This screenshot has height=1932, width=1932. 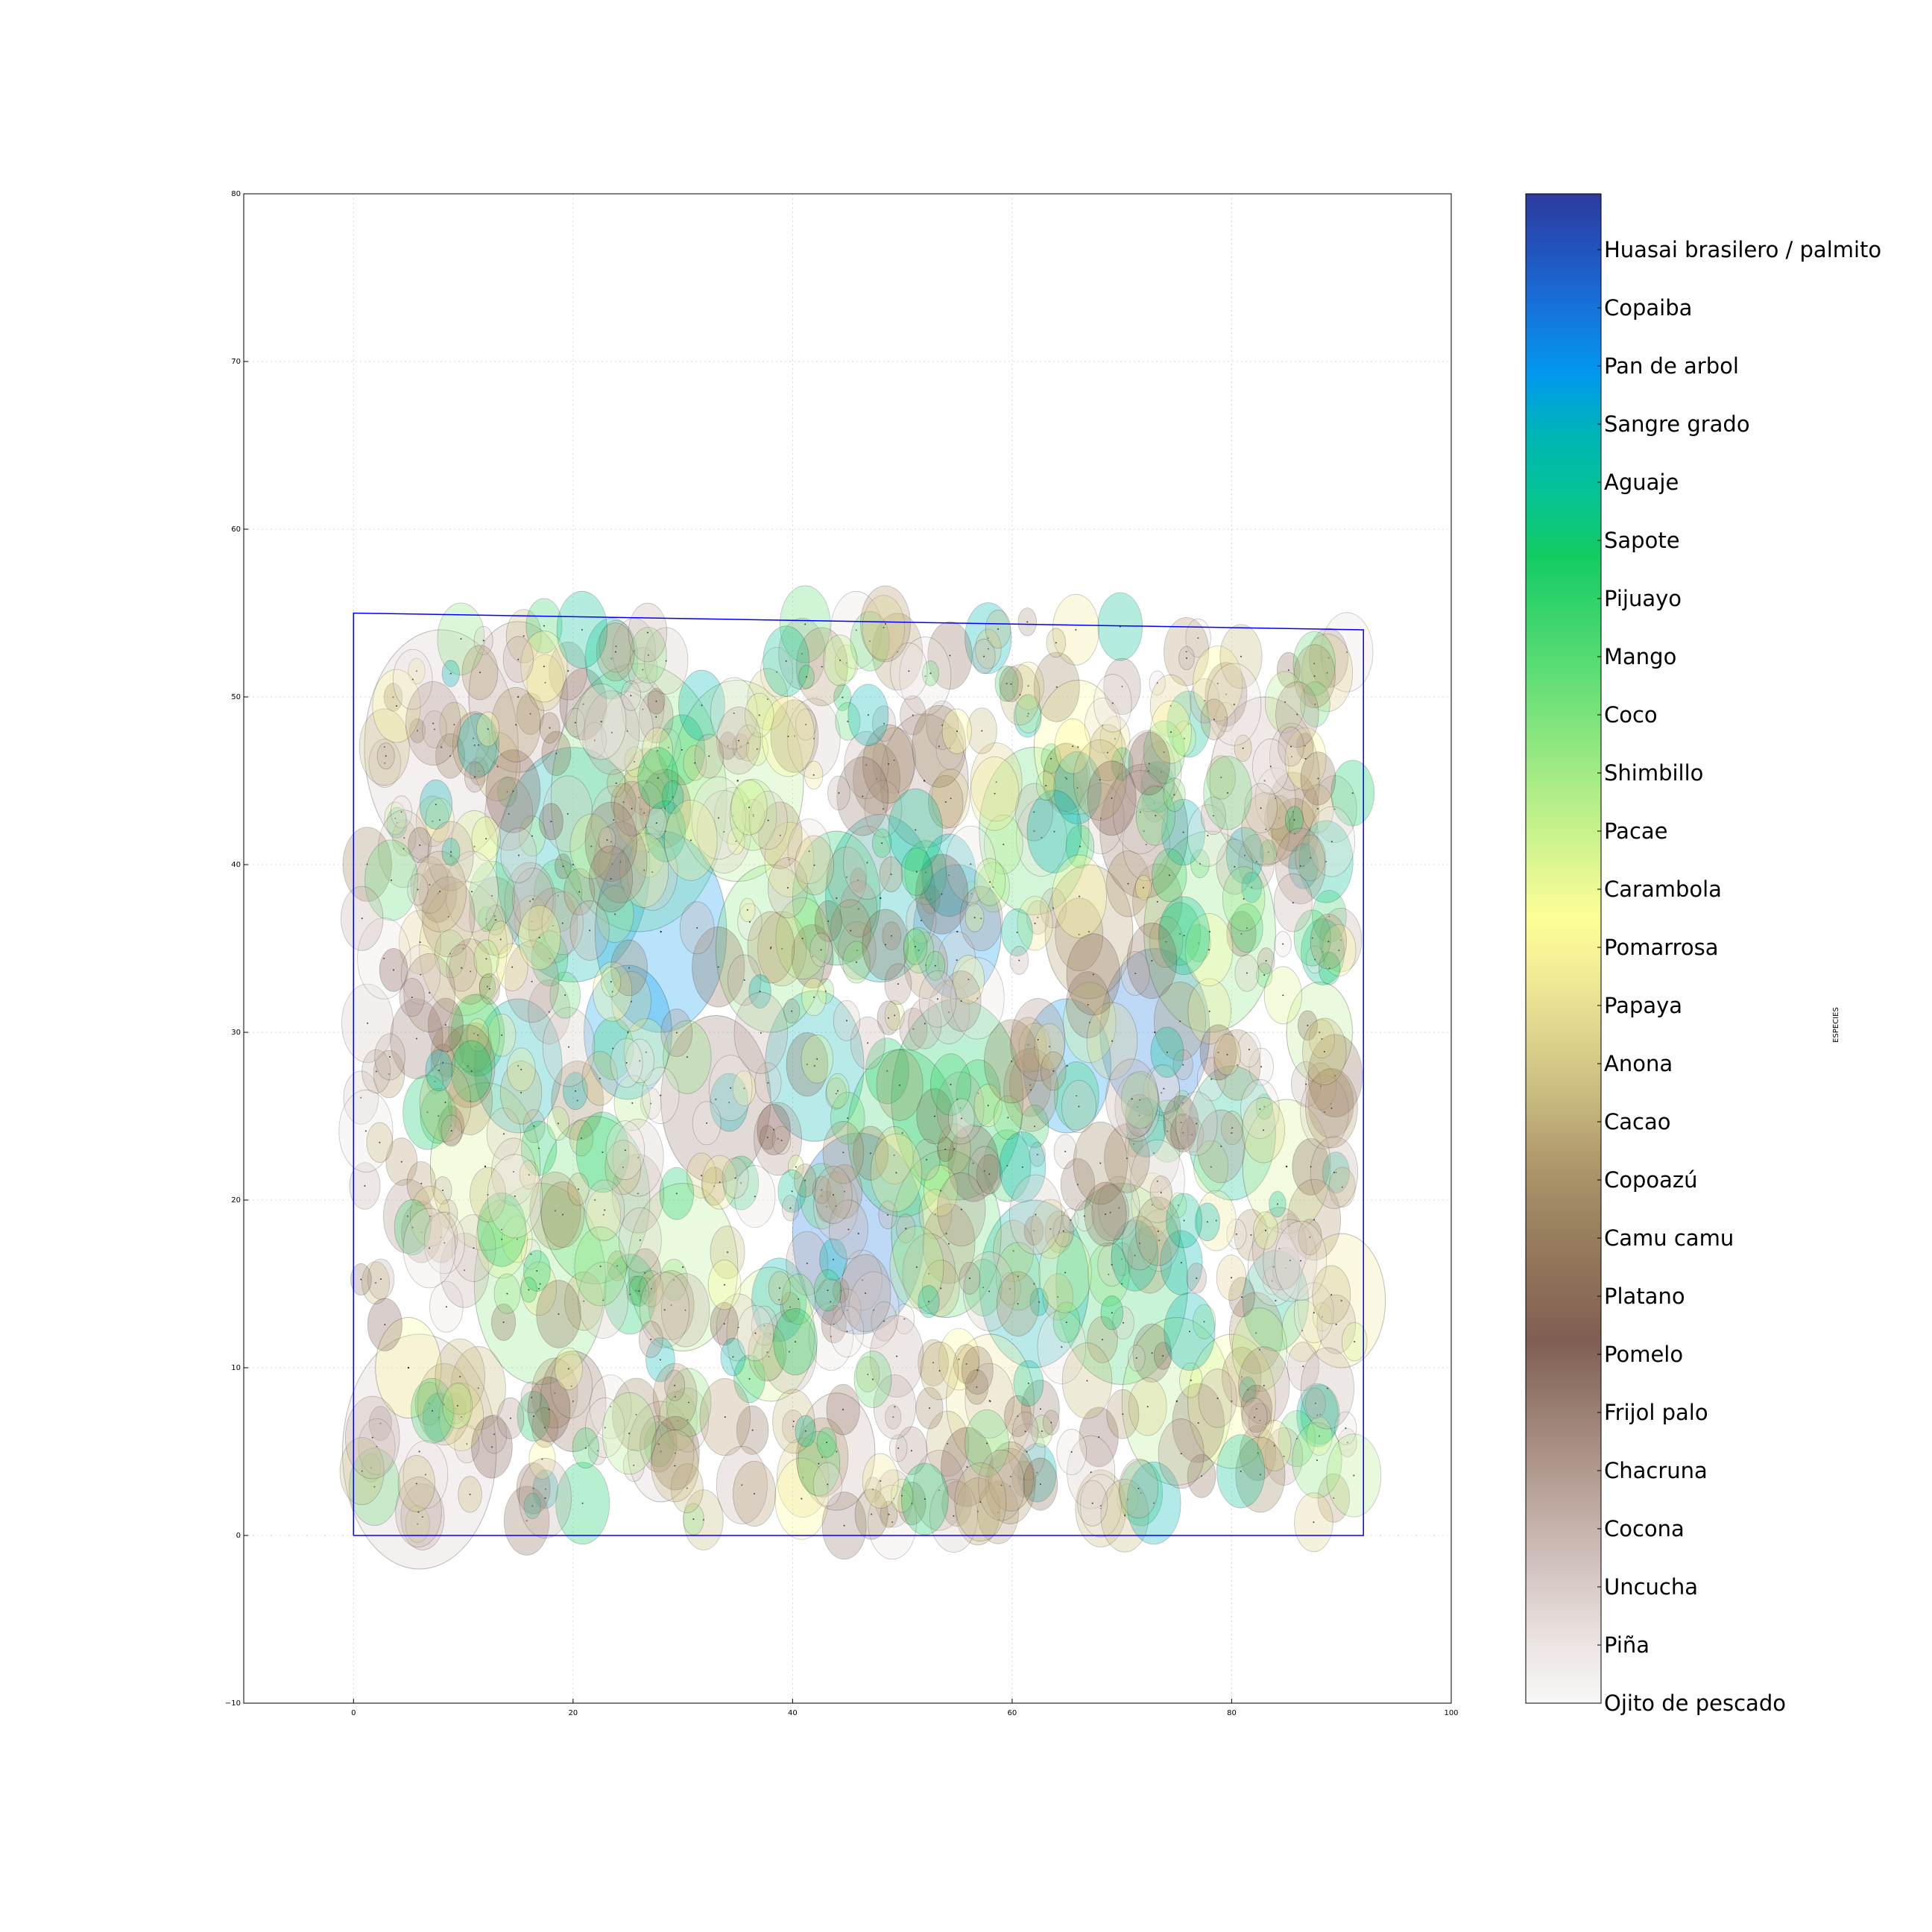 I want to click on colorbar-species-label: Camu camu, so click(x=1669, y=1238).